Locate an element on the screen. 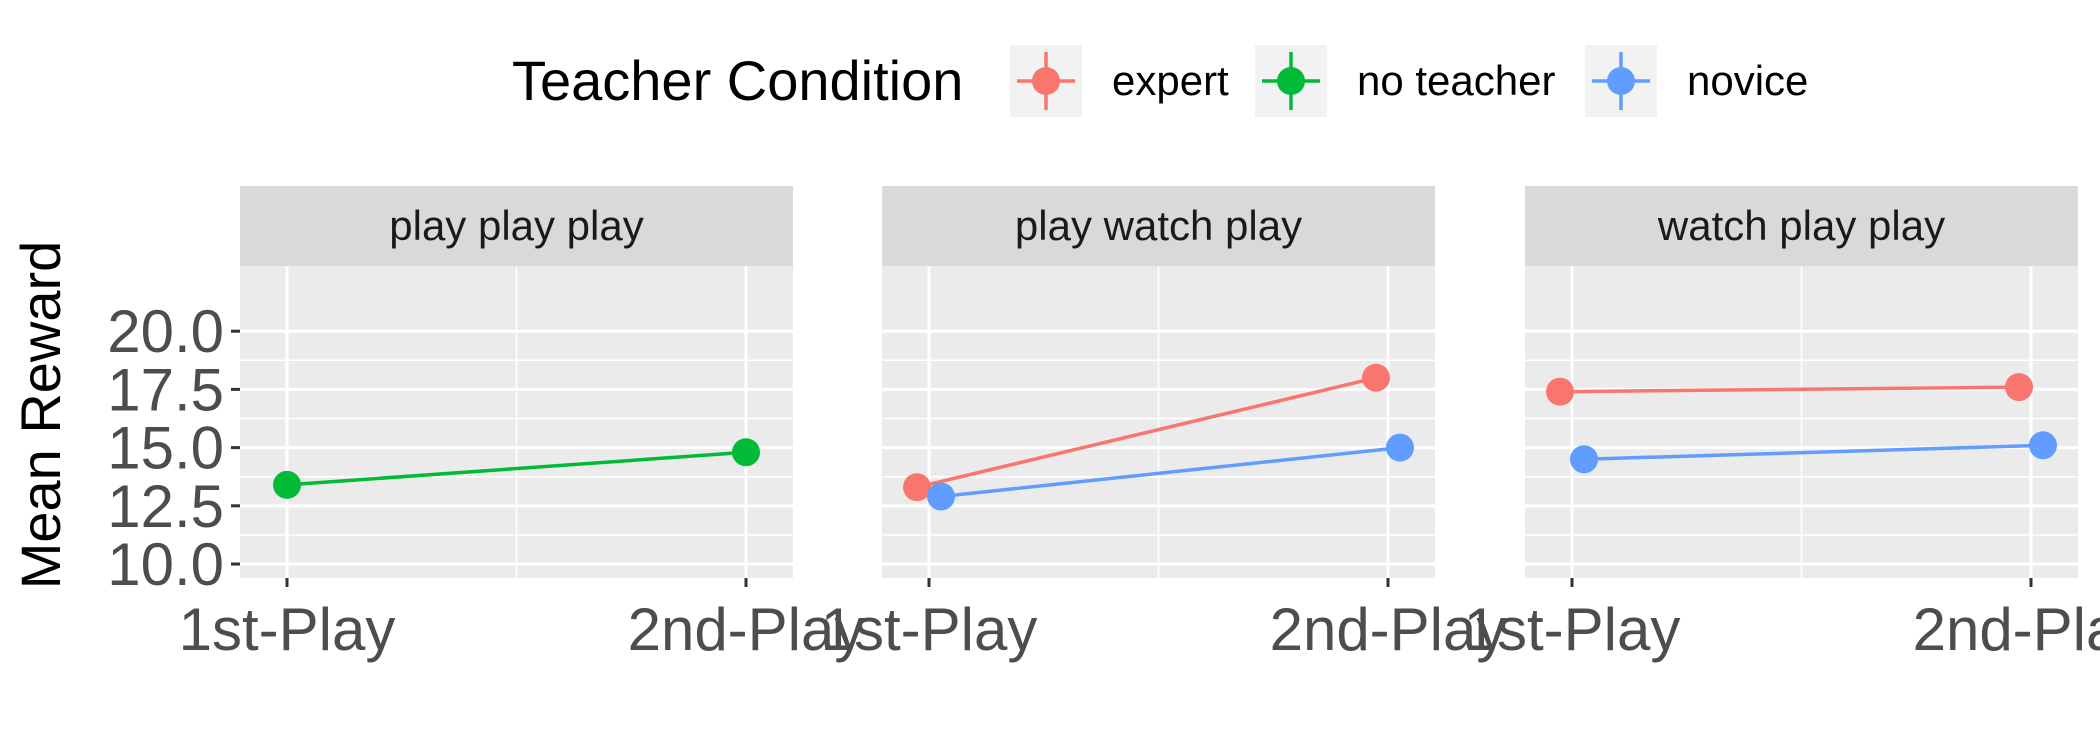 The image size is (2100, 750). facet-strip-label: play watch play is located at coordinates (1158, 225).